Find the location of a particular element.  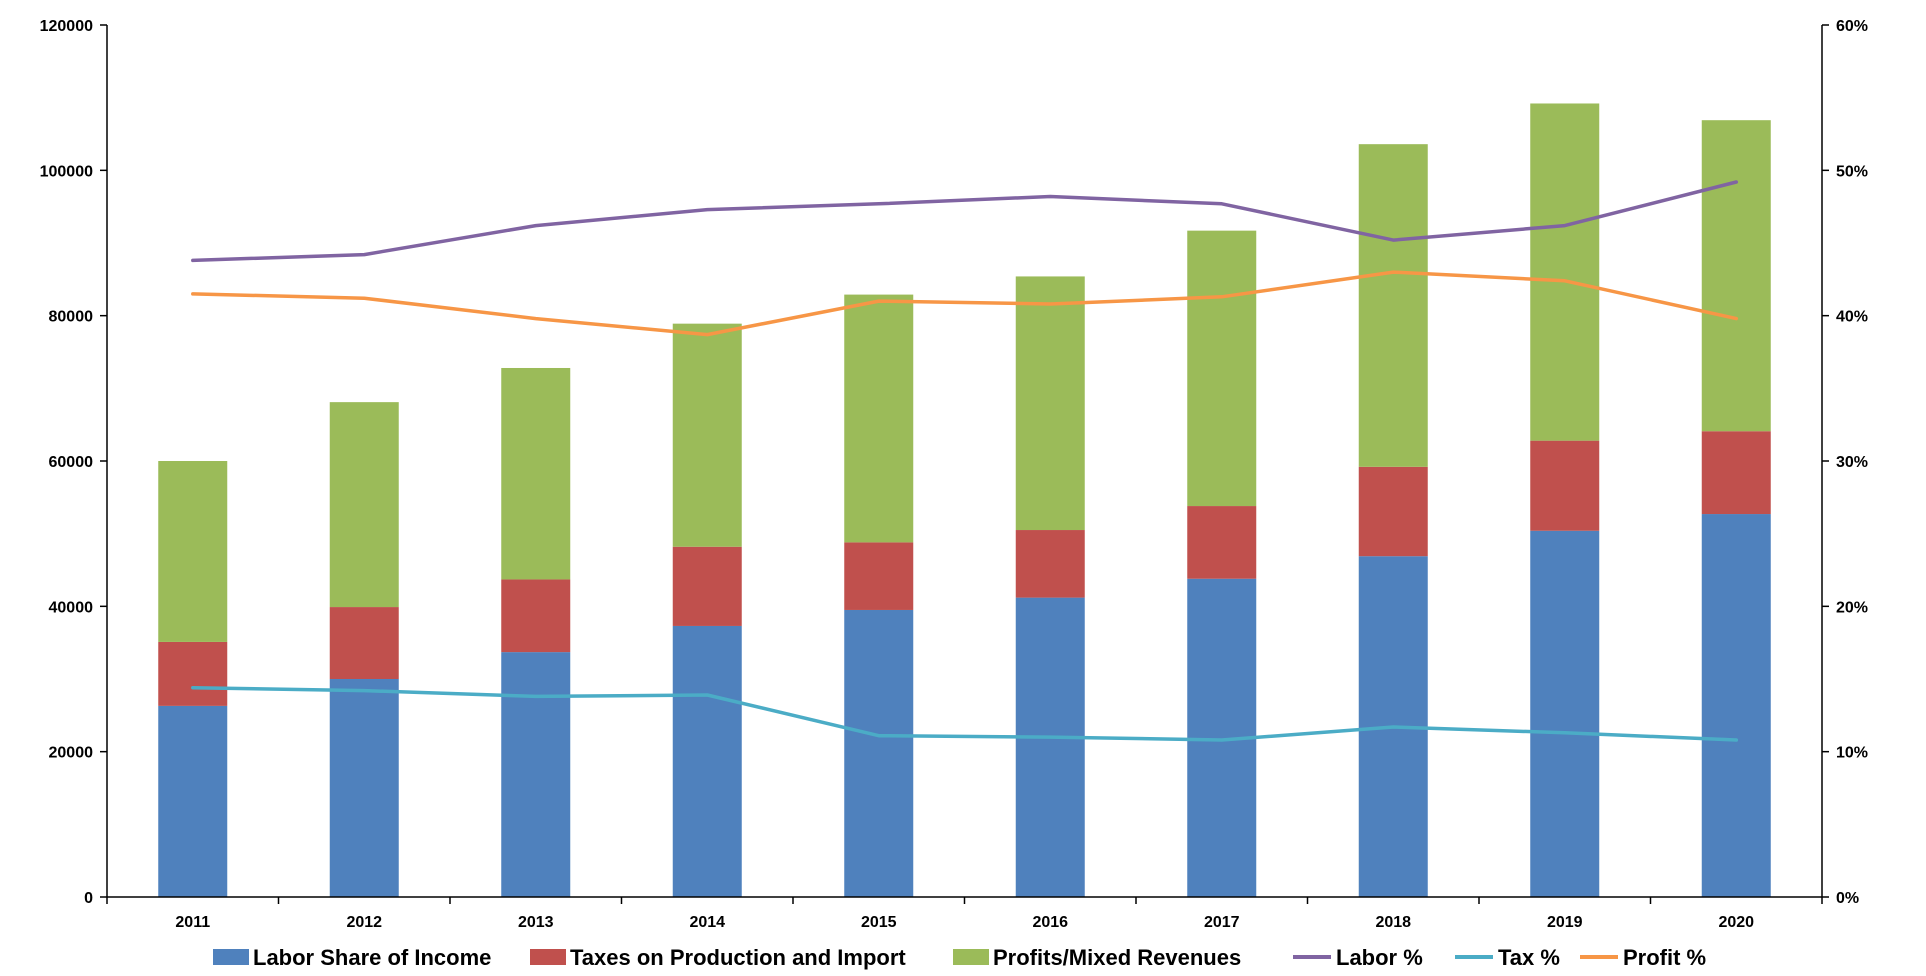

bar-taxes-on-production-and-import-2012 is located at coordinates (364, 643).